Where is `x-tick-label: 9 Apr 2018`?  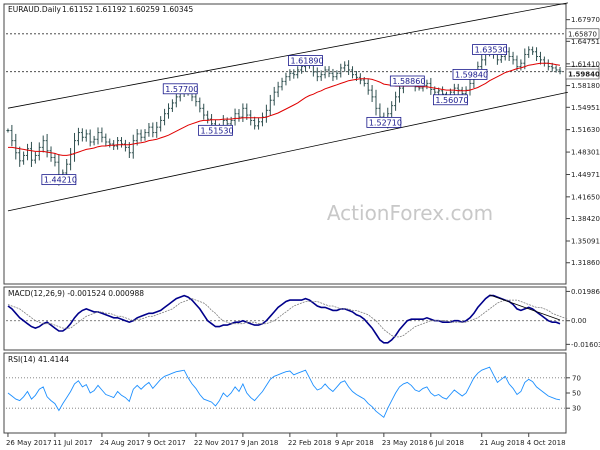
x-tick-label: 9 Apr 2018 is located at coordinates (354, 443).